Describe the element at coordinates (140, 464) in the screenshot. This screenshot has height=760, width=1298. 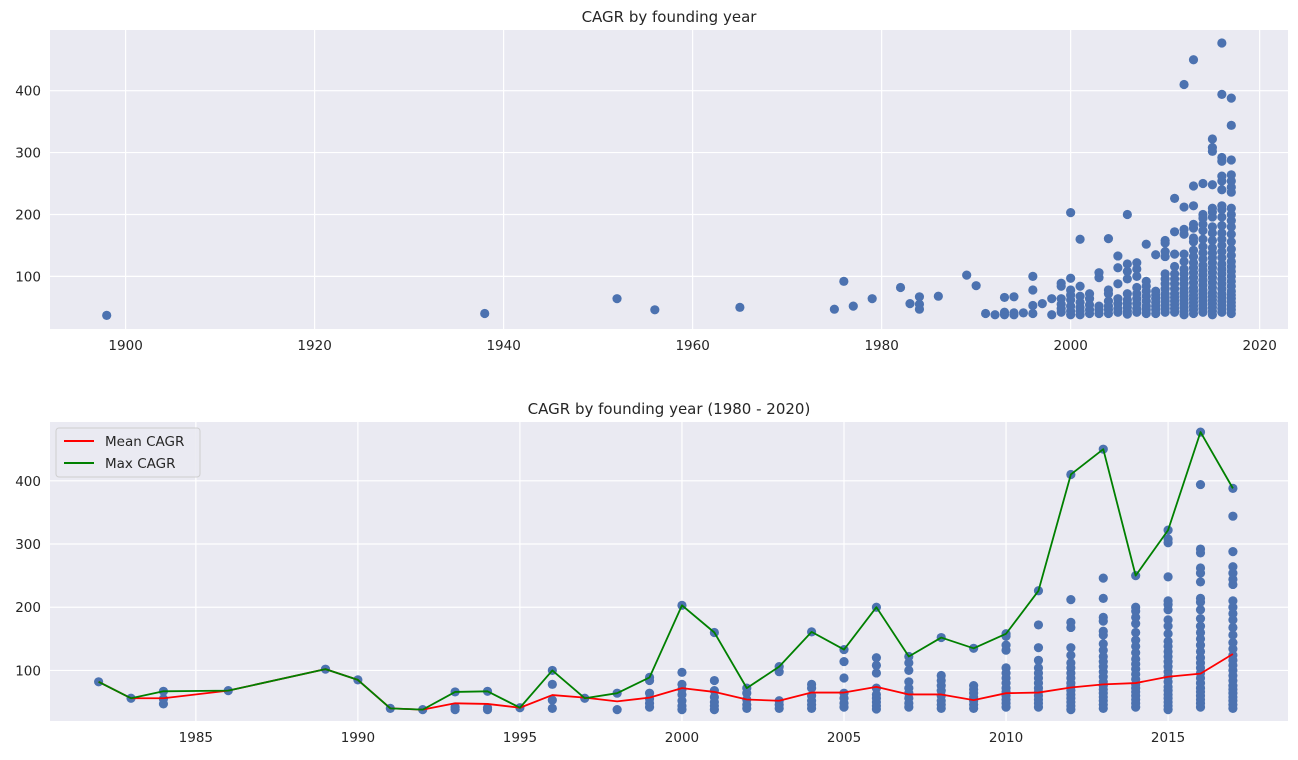
I see `legend-label-max: Max CAGR` at that location.